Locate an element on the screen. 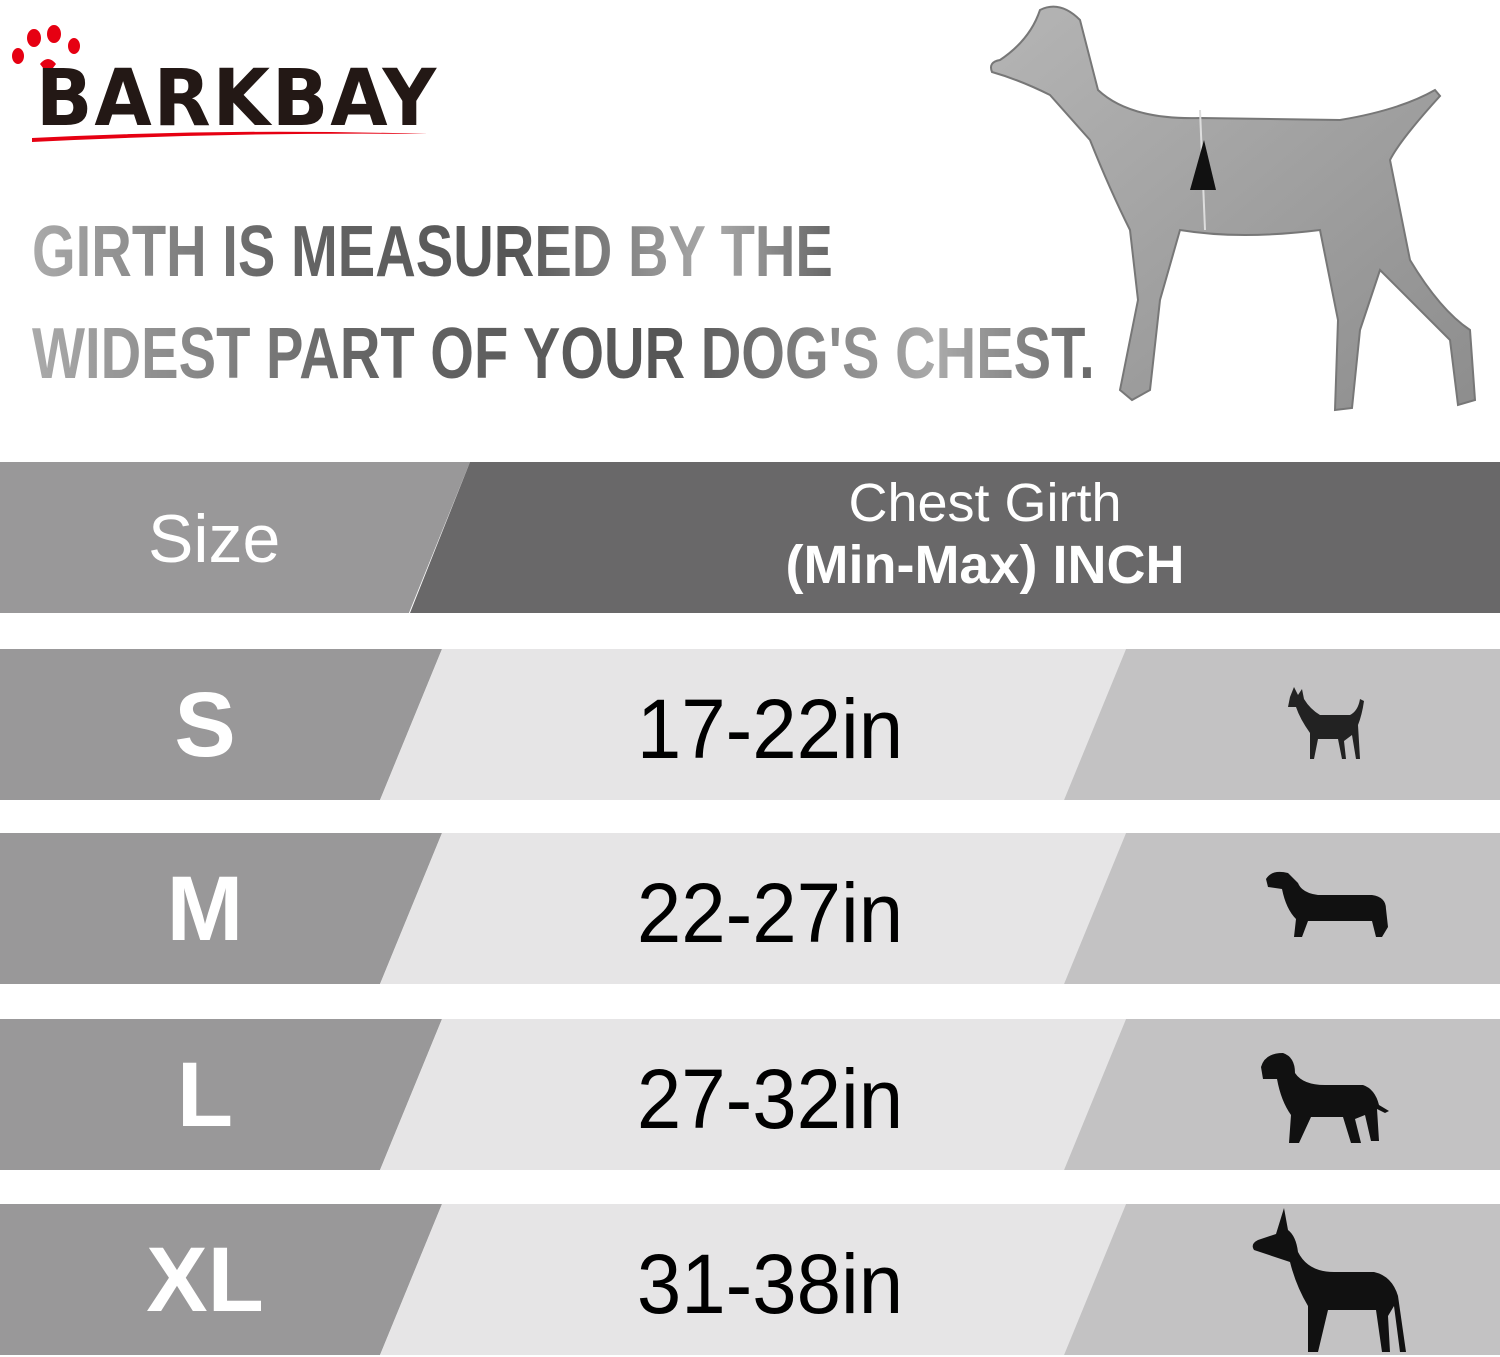  size-header-cell is located at coordinates (235, 537).